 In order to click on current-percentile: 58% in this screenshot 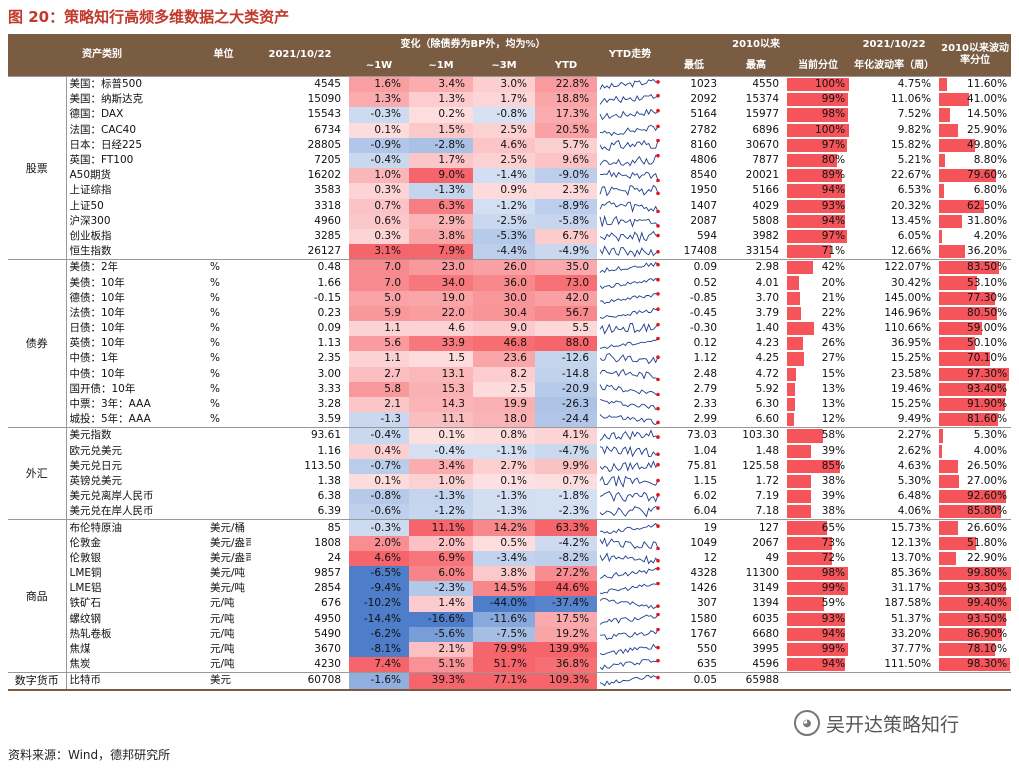, I will do `click(818, 435)`.